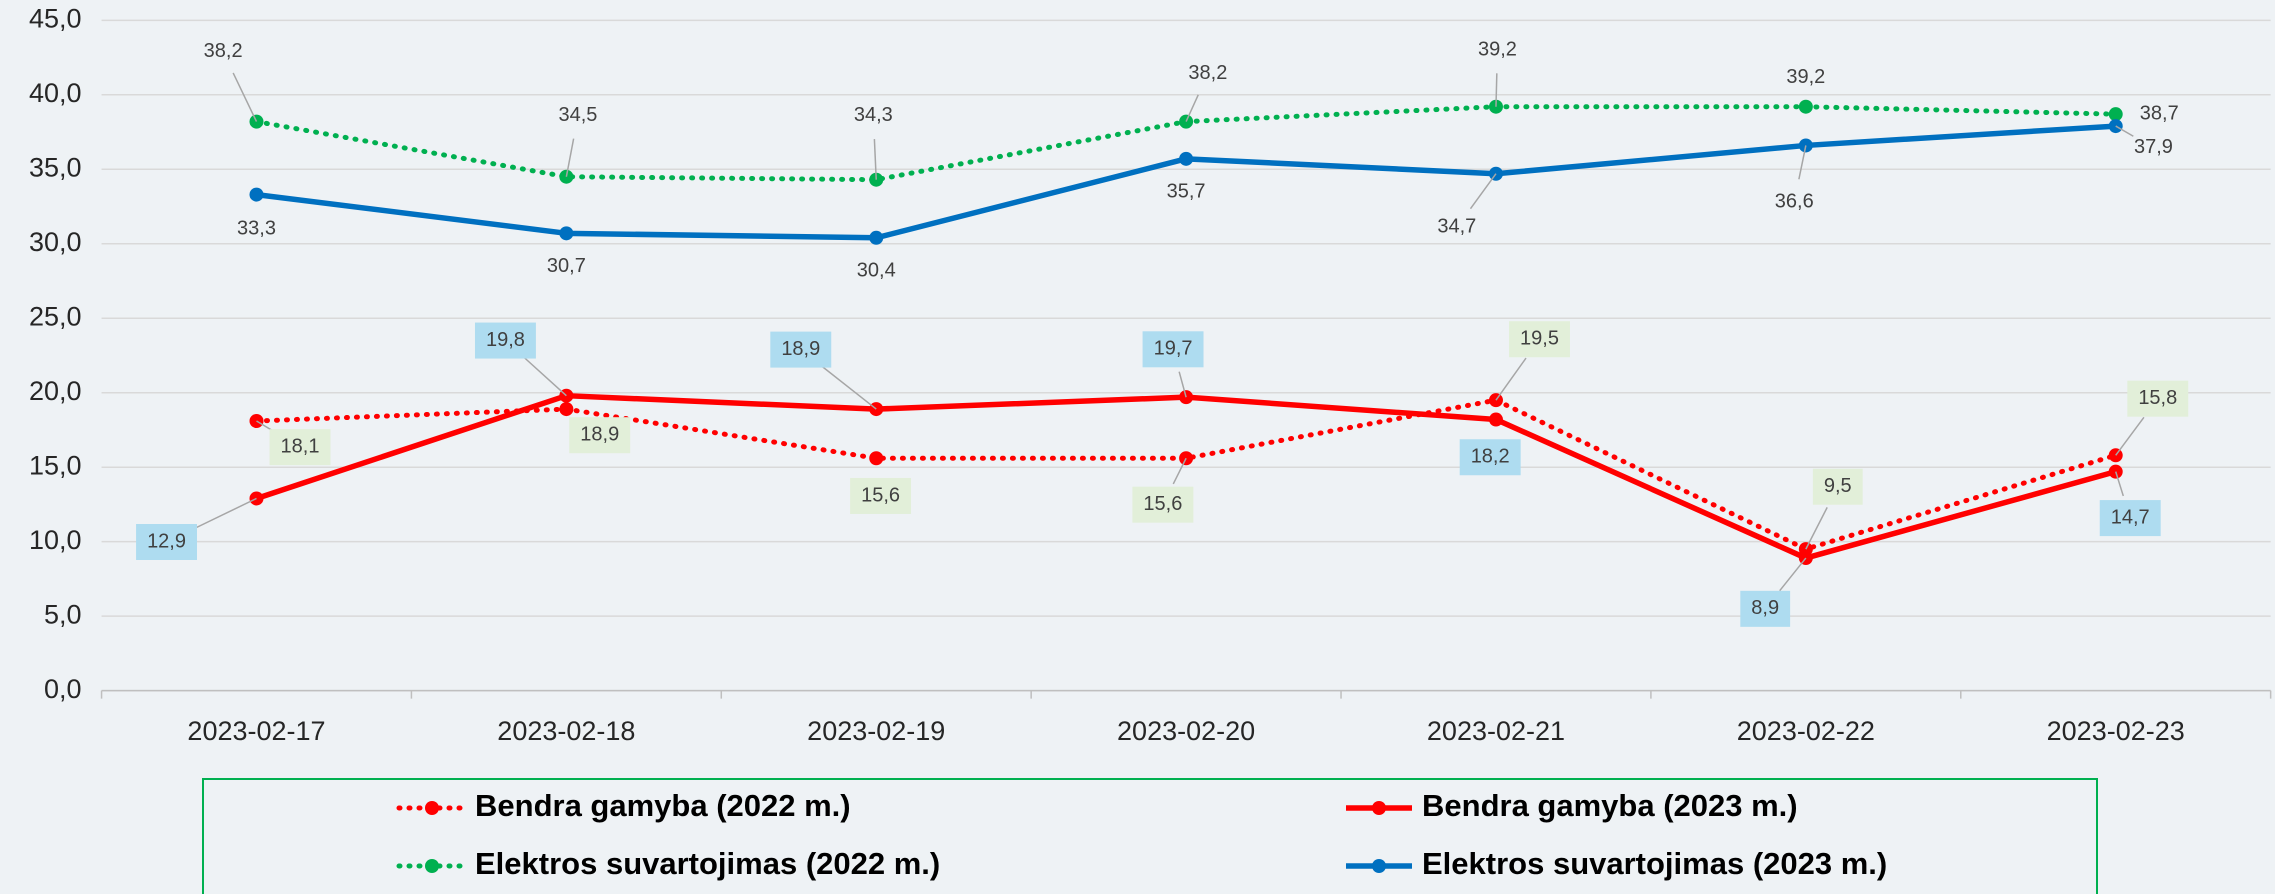 The image size is (2275, 894). What do you see at coordinates (55, 540) in the screenshot?
I see `y-tick-label: 10,0` at bounding box center [55, 540].